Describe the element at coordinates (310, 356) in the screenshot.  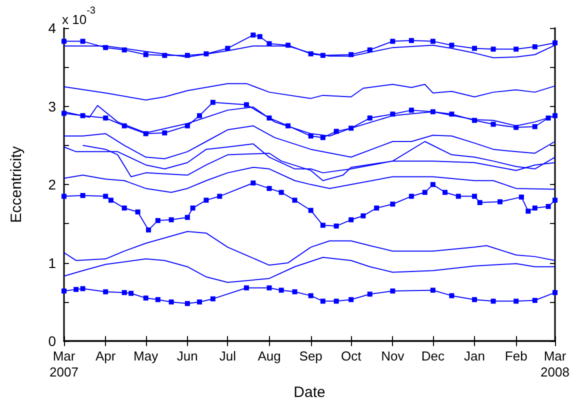
I see `x-tick-label: Sep` at that location.